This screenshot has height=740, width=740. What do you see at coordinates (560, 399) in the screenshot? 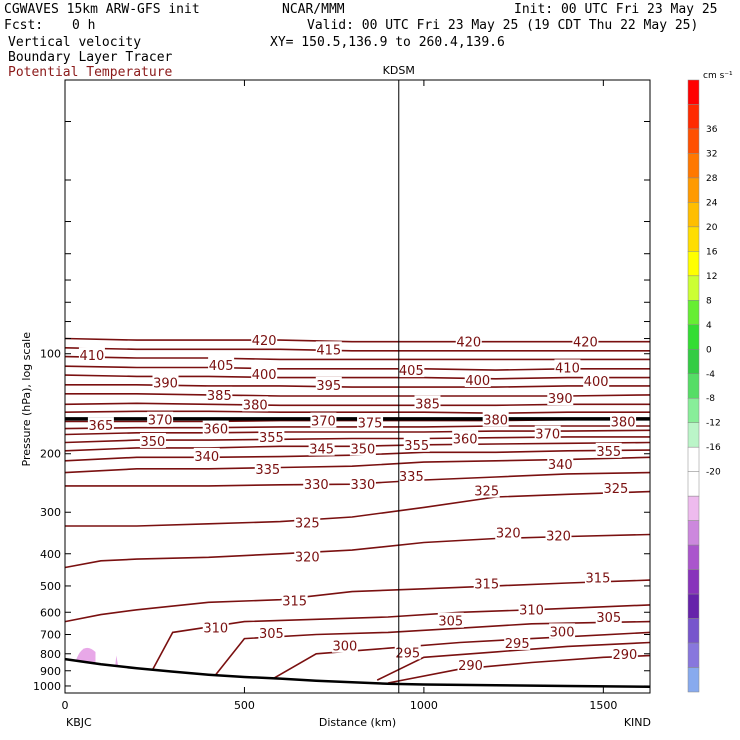
I see `theta-label: 390` at bounding box center [560, 399].